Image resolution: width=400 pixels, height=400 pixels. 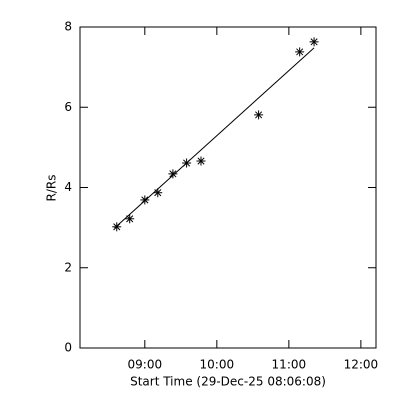 What do you see at coordinates (217, 365) in the screenshot?
I see `x-tick-label: 10:00` at bounding box center [217, 365].